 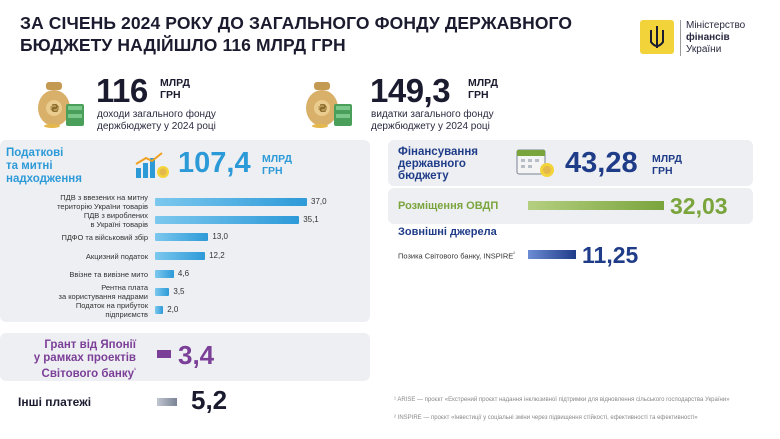 What do you see at coordinates (209, 400) in the screenshot?
I see `other-value: 5,2` at bounding box center [209, 400].